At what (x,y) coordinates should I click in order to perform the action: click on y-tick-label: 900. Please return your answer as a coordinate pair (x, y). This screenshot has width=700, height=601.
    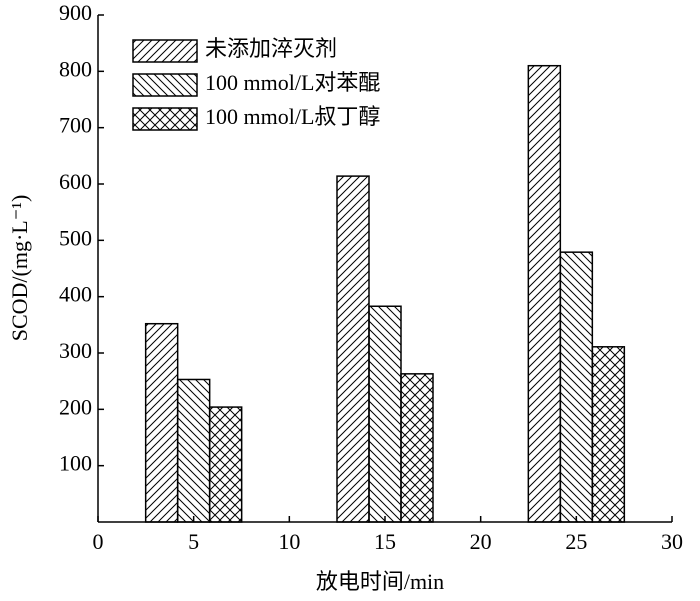
    Looking at the image, I should click on (75, 12).